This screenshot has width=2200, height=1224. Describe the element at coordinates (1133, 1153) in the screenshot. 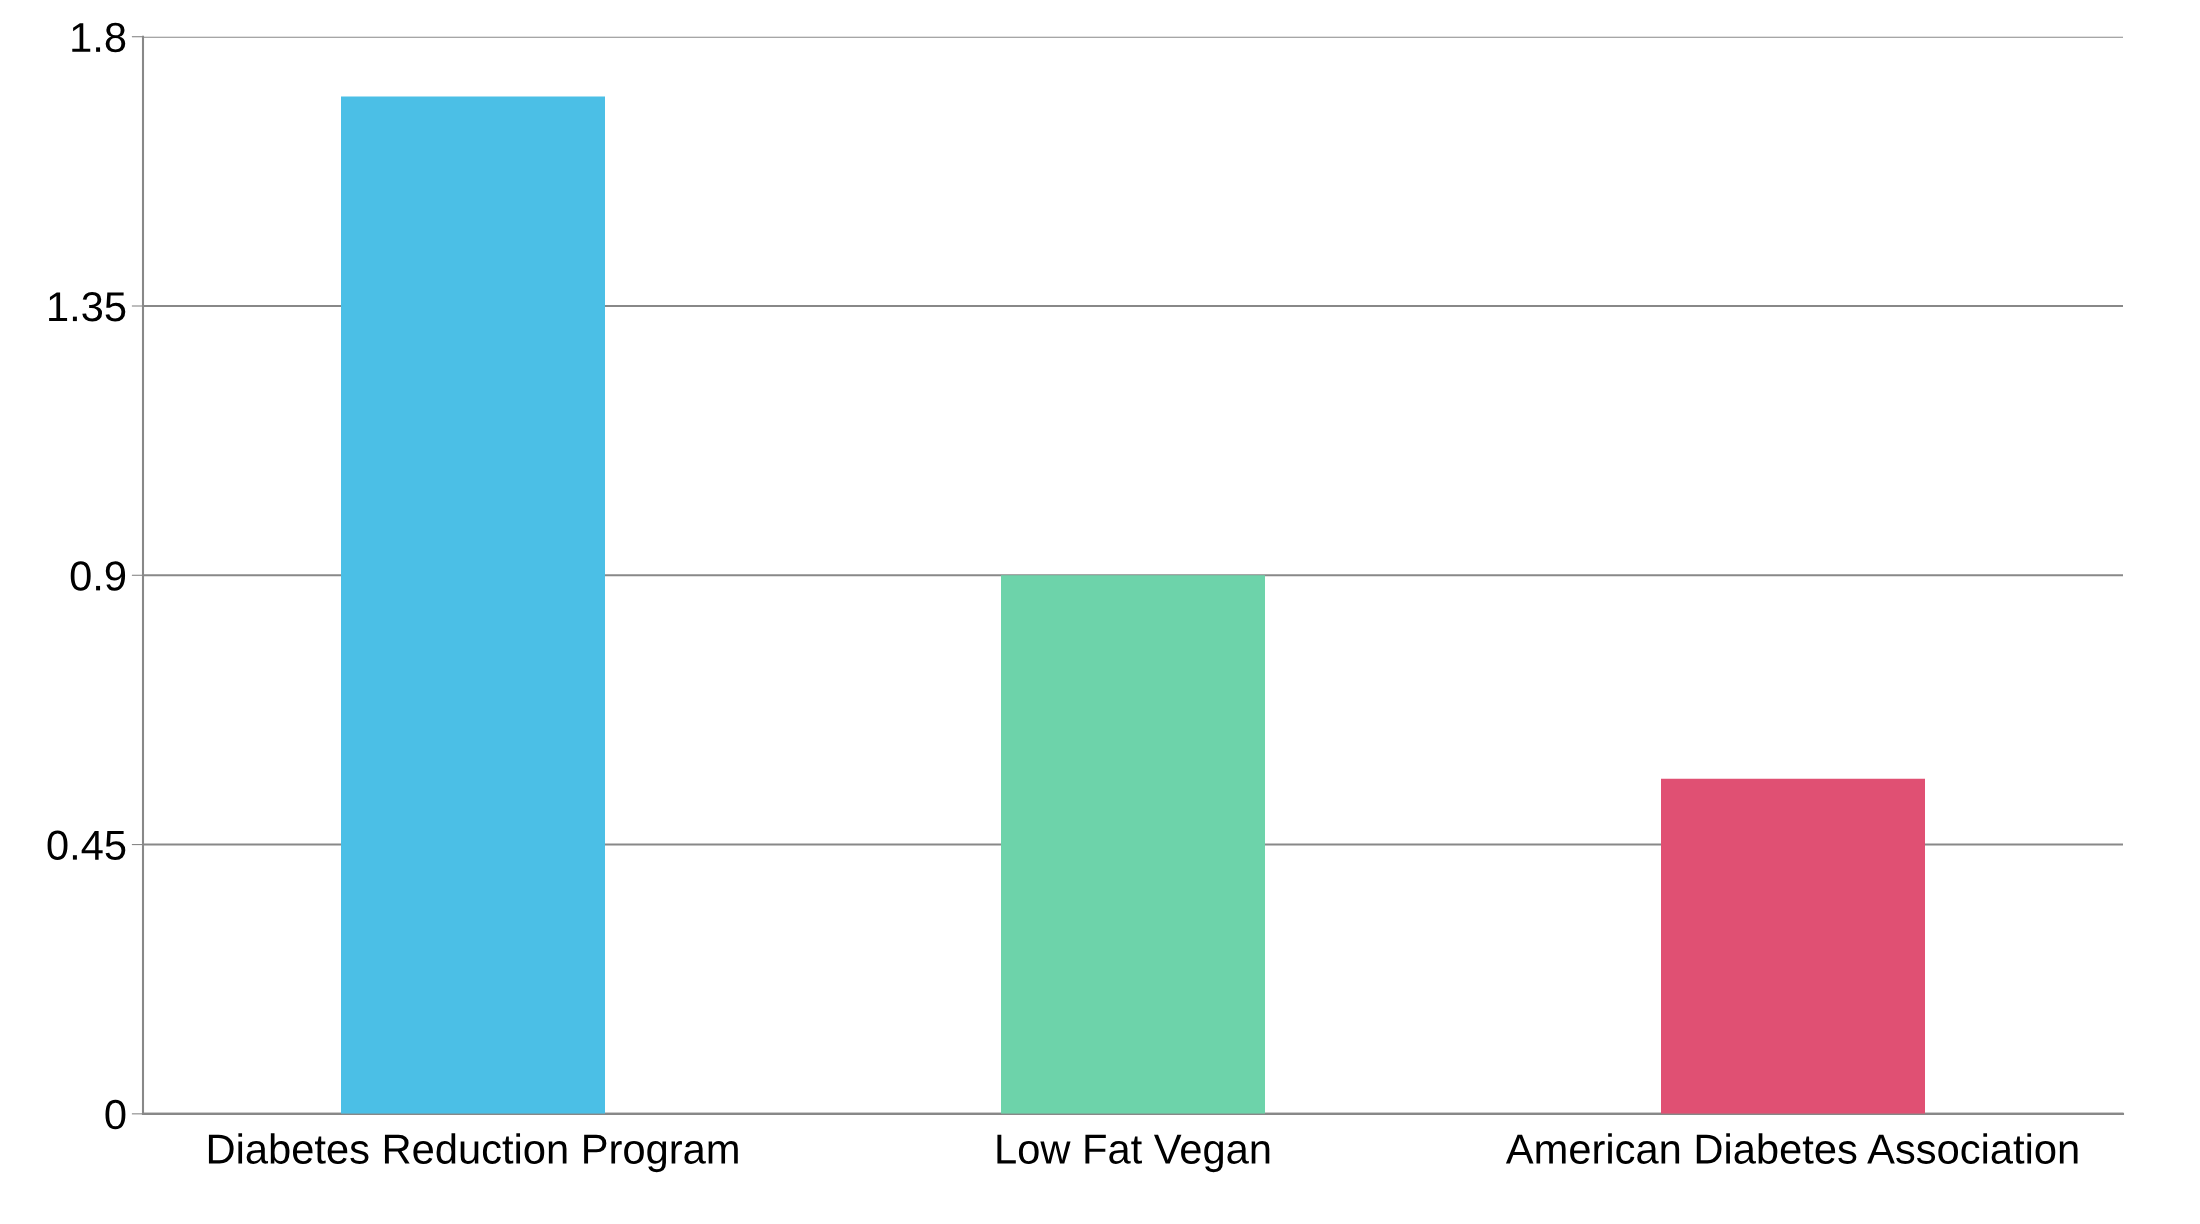

I see `x-tick-label: Low Fat Vegan` at that location.